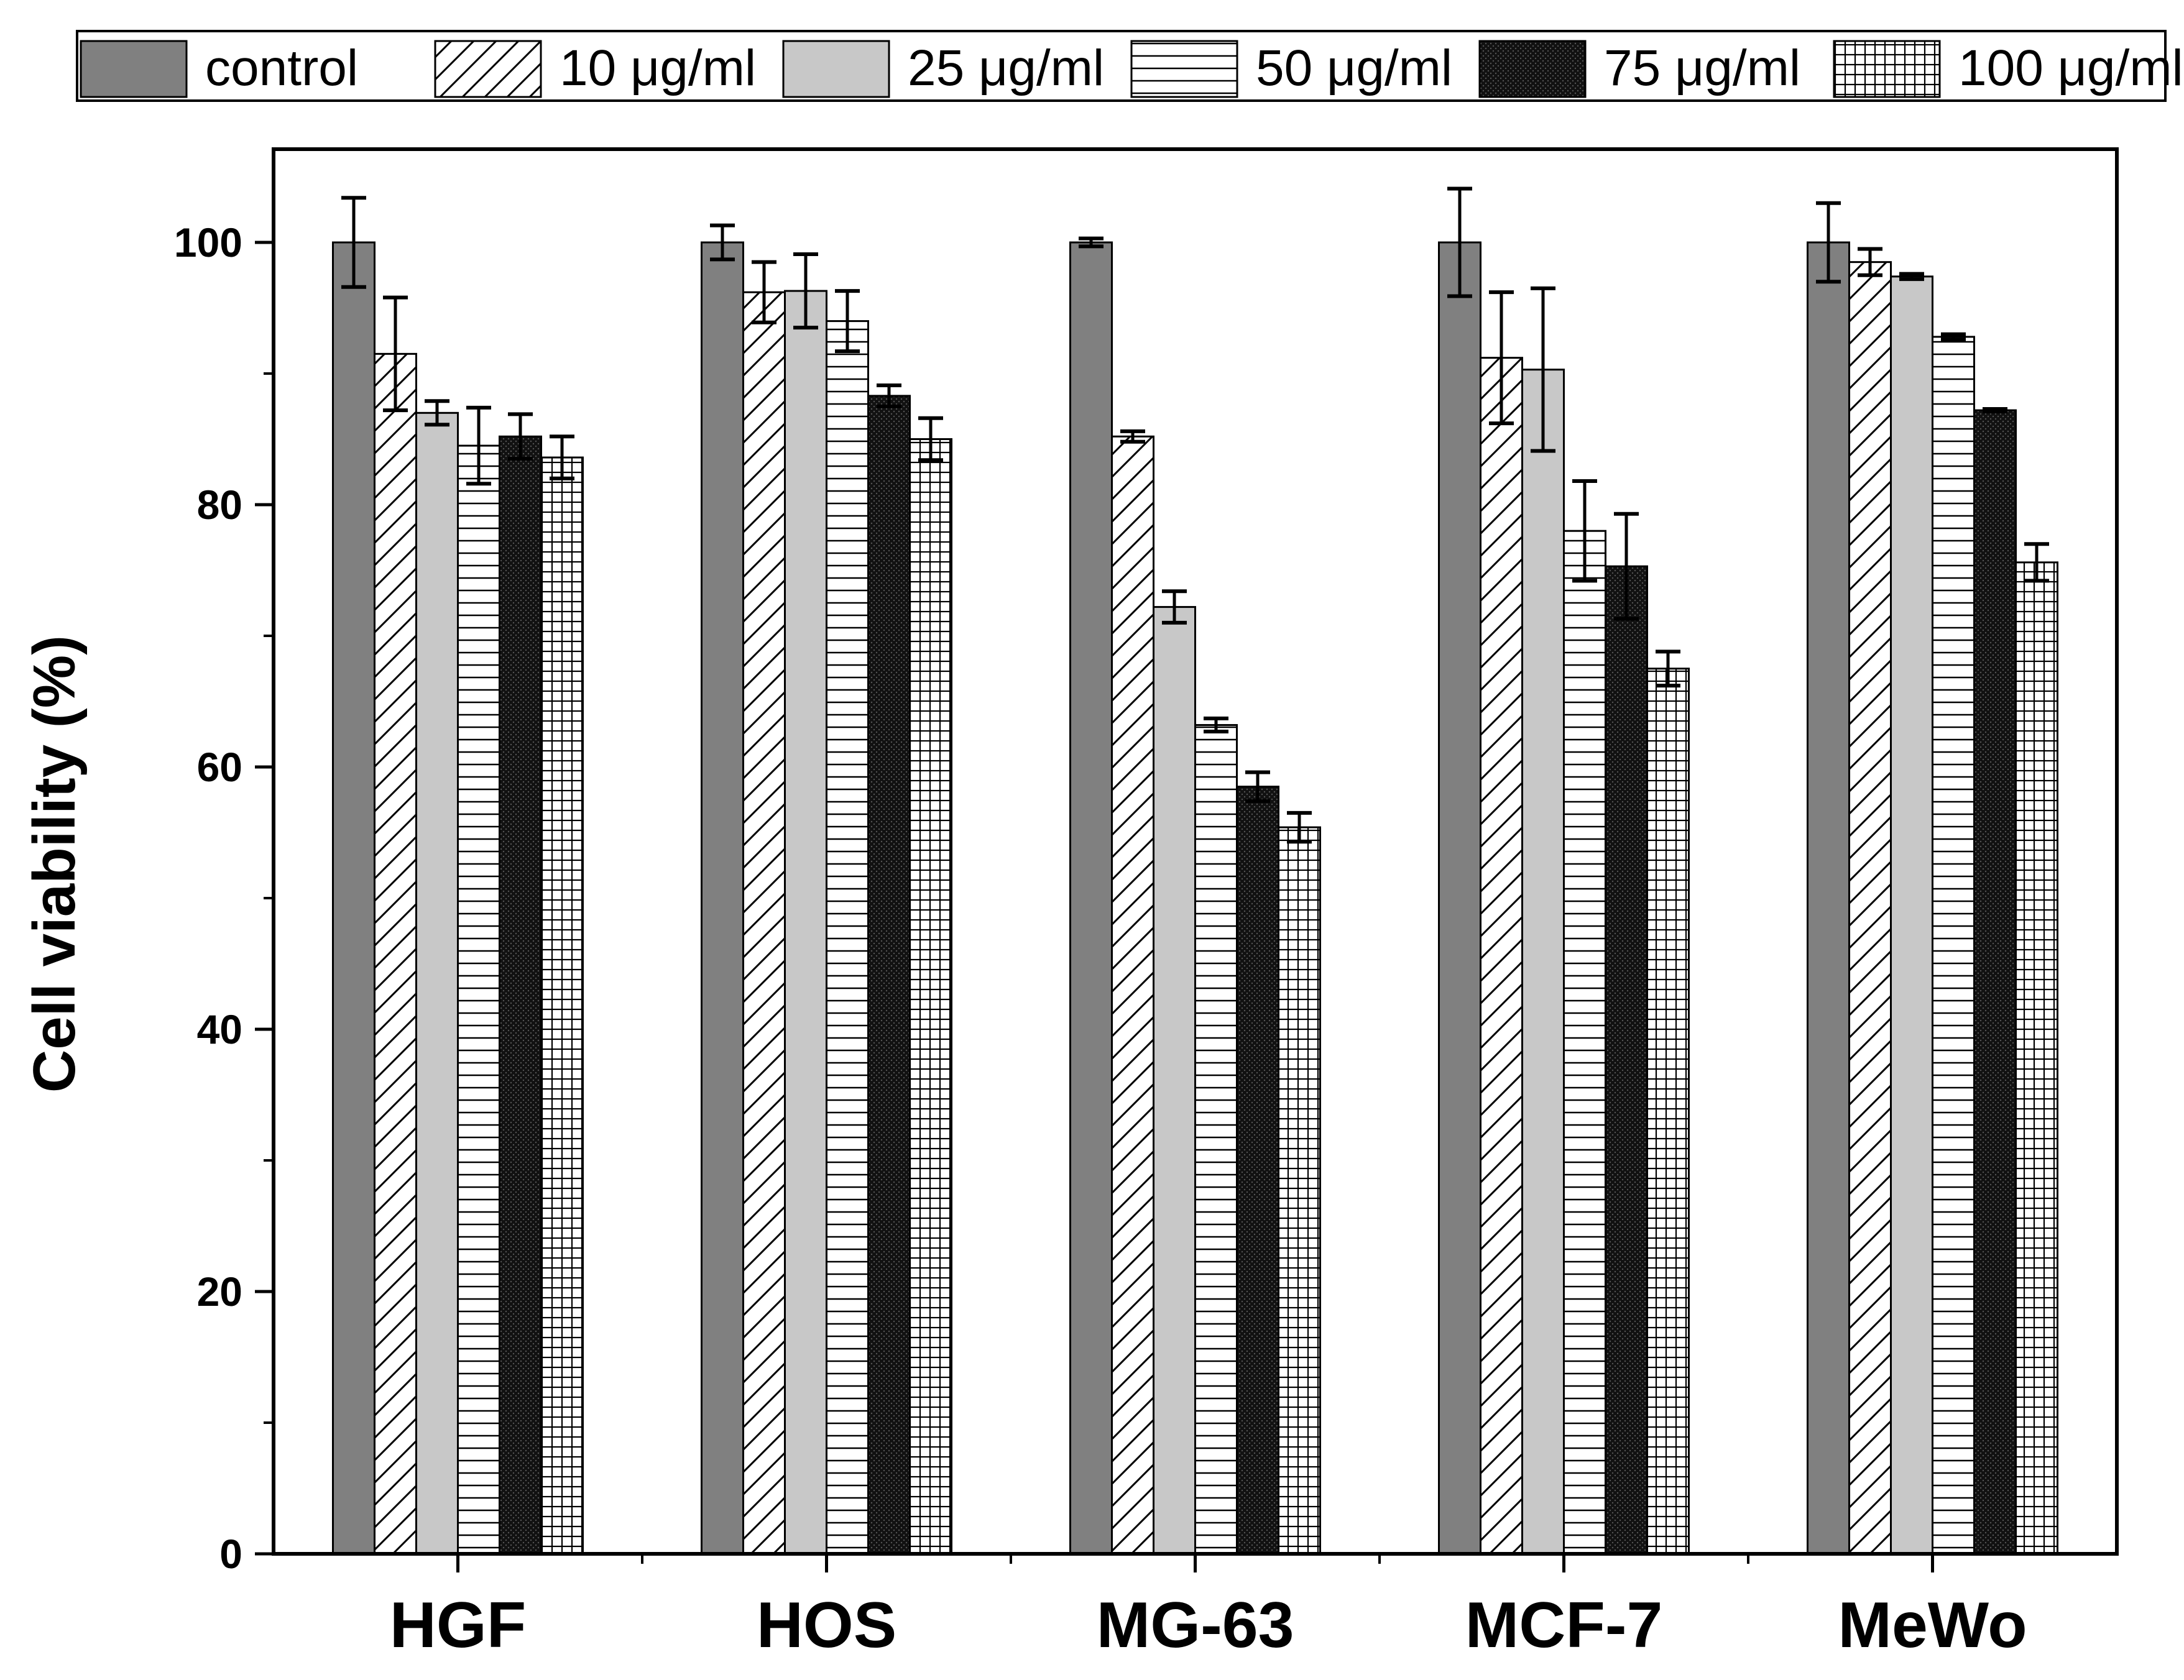 The image size is (2184, 1680). I want to click on x-category-label: HGF, so click(458, 1625).